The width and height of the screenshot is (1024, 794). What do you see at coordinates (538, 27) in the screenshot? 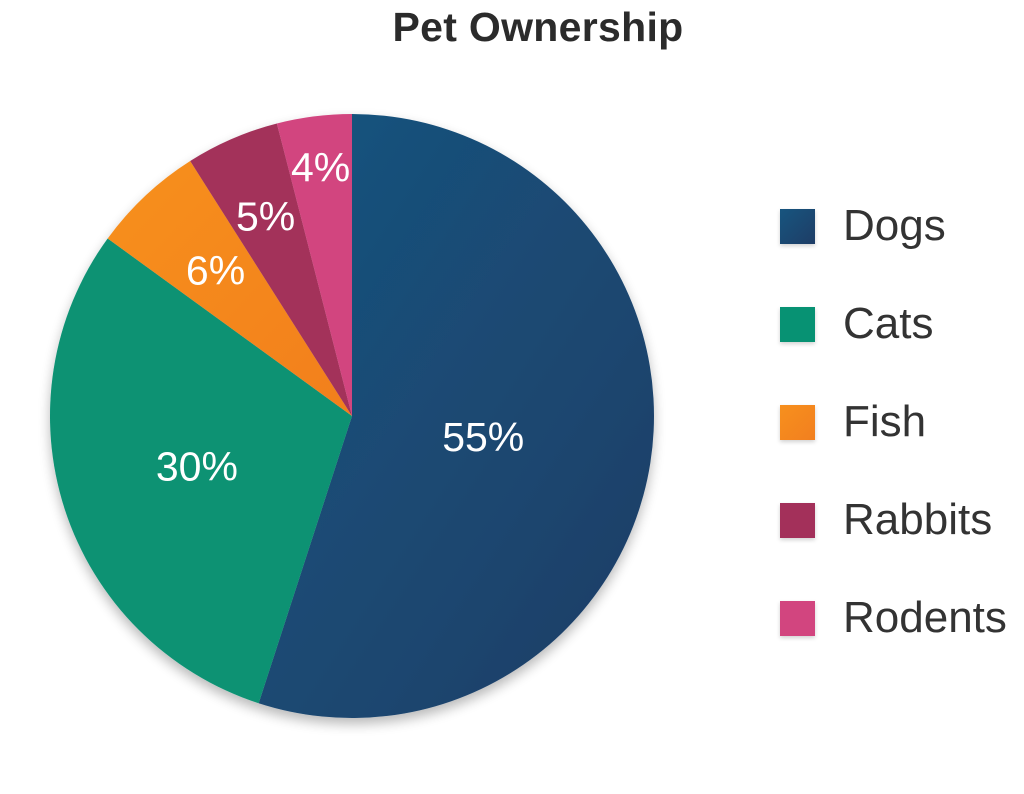
I see `chart-title: Pet Ownership` at bounding box center [538, 27].